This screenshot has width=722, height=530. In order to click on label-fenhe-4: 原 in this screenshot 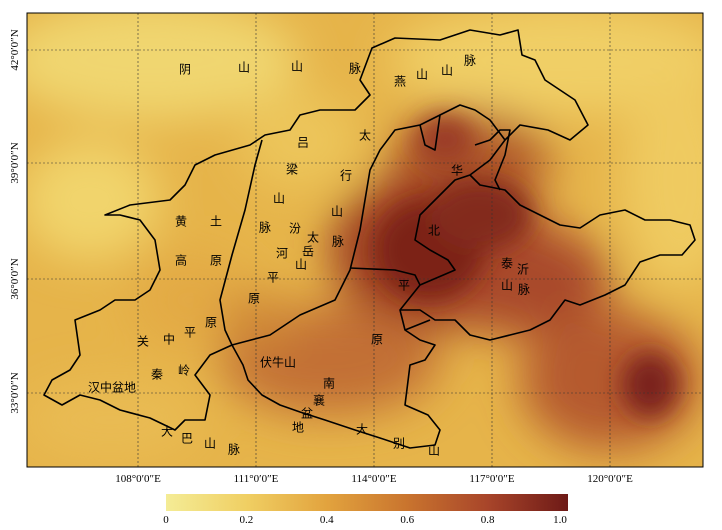, I will do `click(254, 299)`.